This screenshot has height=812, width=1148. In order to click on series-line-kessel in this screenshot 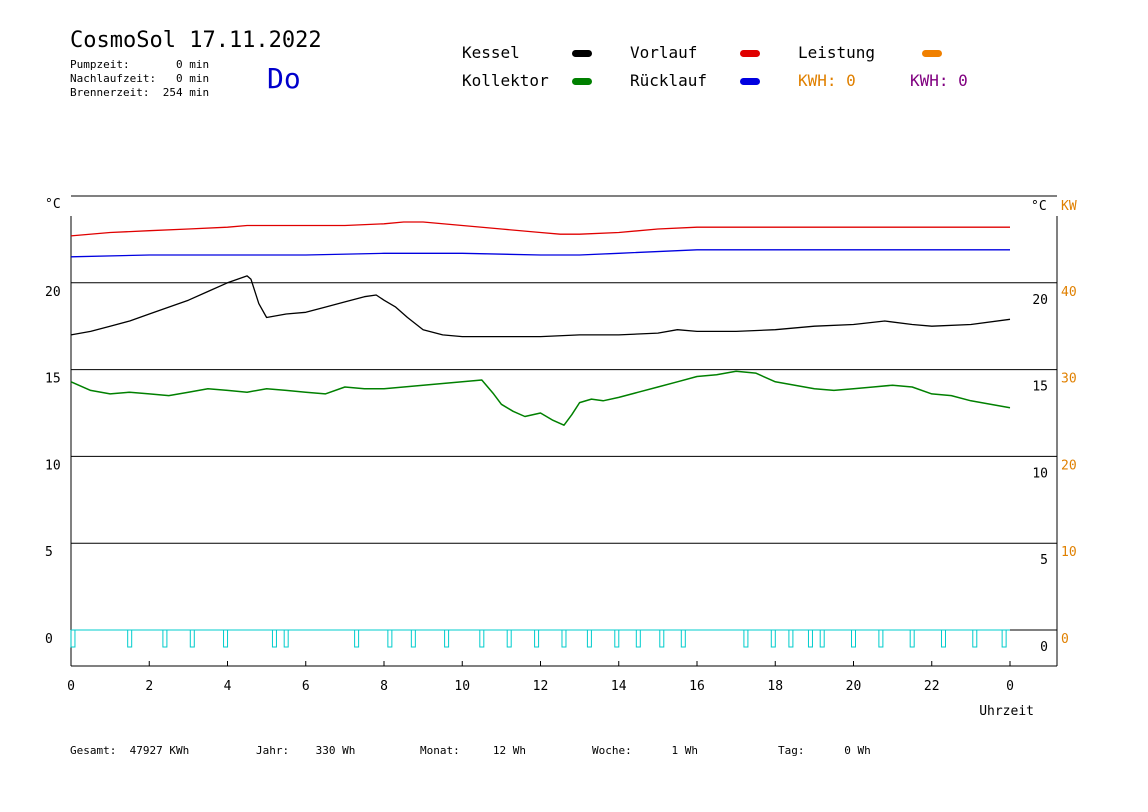, I will do `click(540, 306)`.